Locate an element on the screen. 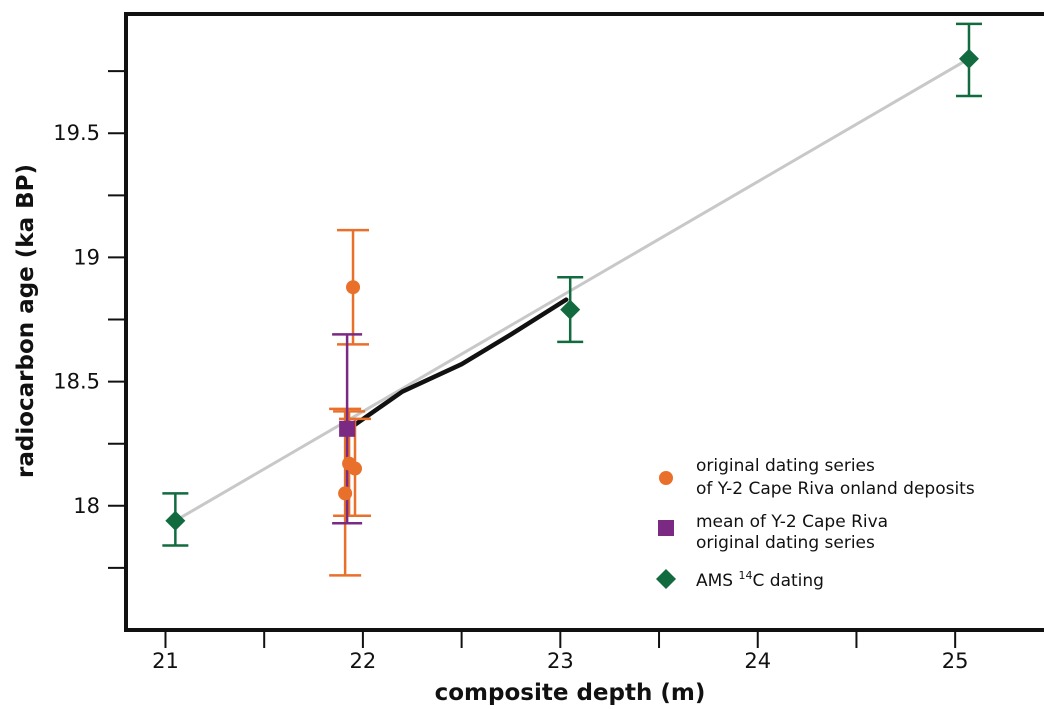 Image resolution: width=1044 pixels, height=709 pixels. y-tick-label-3: 18.5 is located at coordinates (76, 382).